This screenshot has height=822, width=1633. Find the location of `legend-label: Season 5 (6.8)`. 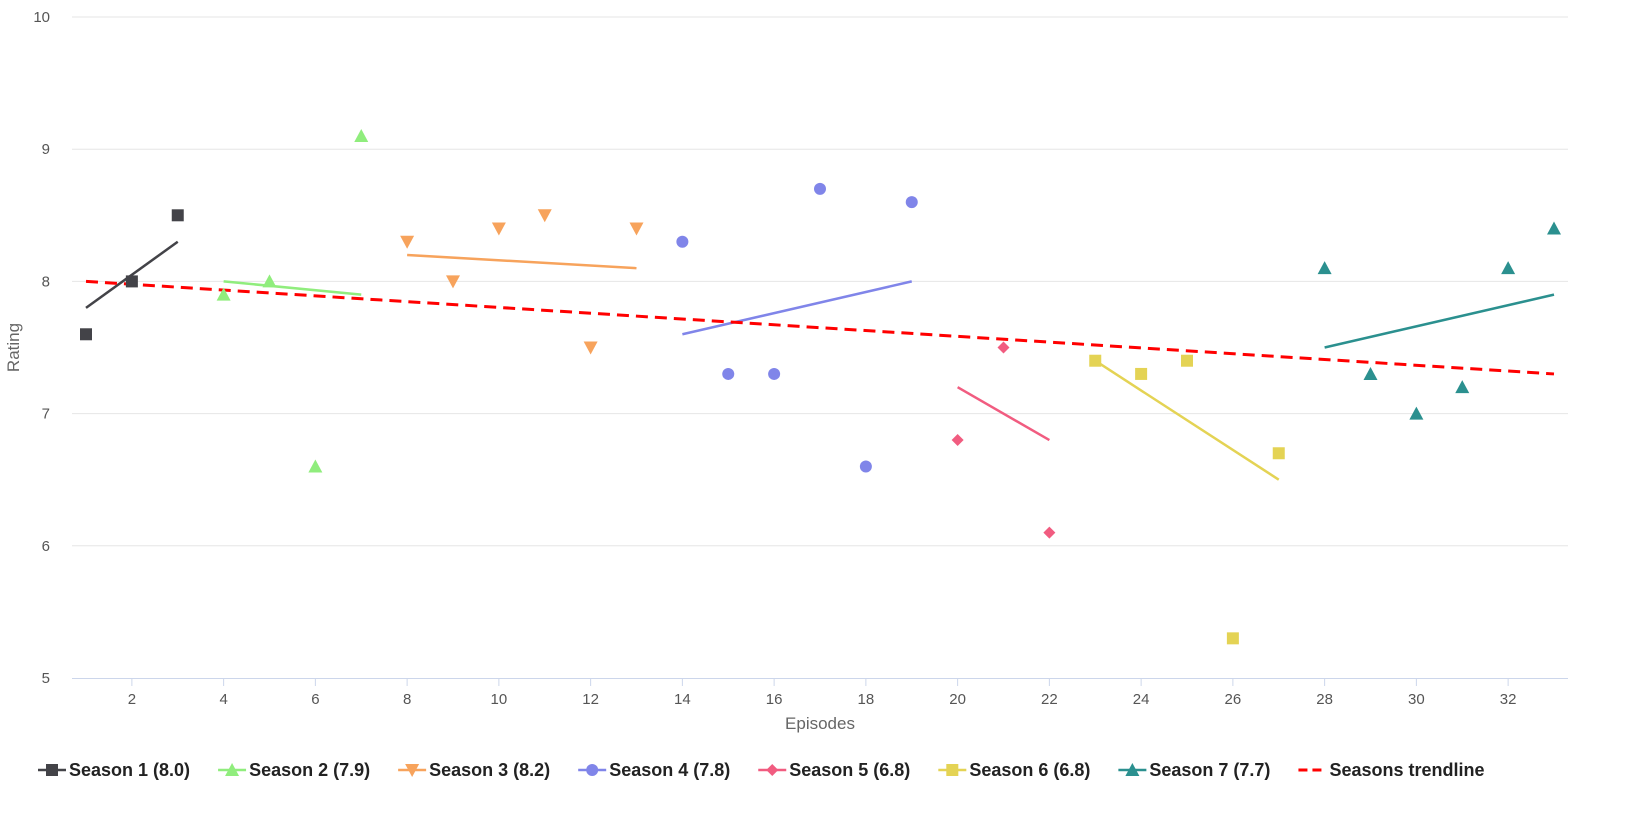

legend-label: Season 5 (6.8) is located at coordinates (849, 770).